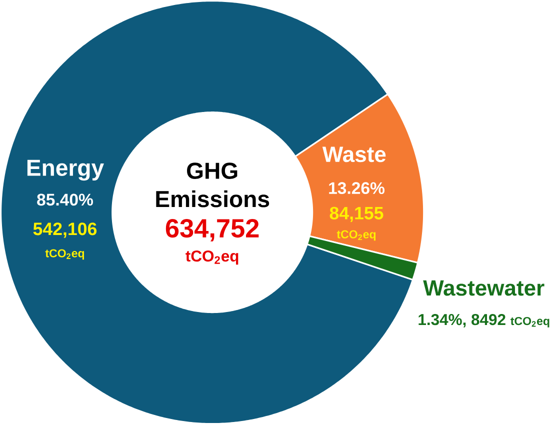 The width and height of the screenshot is (550, 425). I want to click on text: 1.34%,, so click(442, 321).